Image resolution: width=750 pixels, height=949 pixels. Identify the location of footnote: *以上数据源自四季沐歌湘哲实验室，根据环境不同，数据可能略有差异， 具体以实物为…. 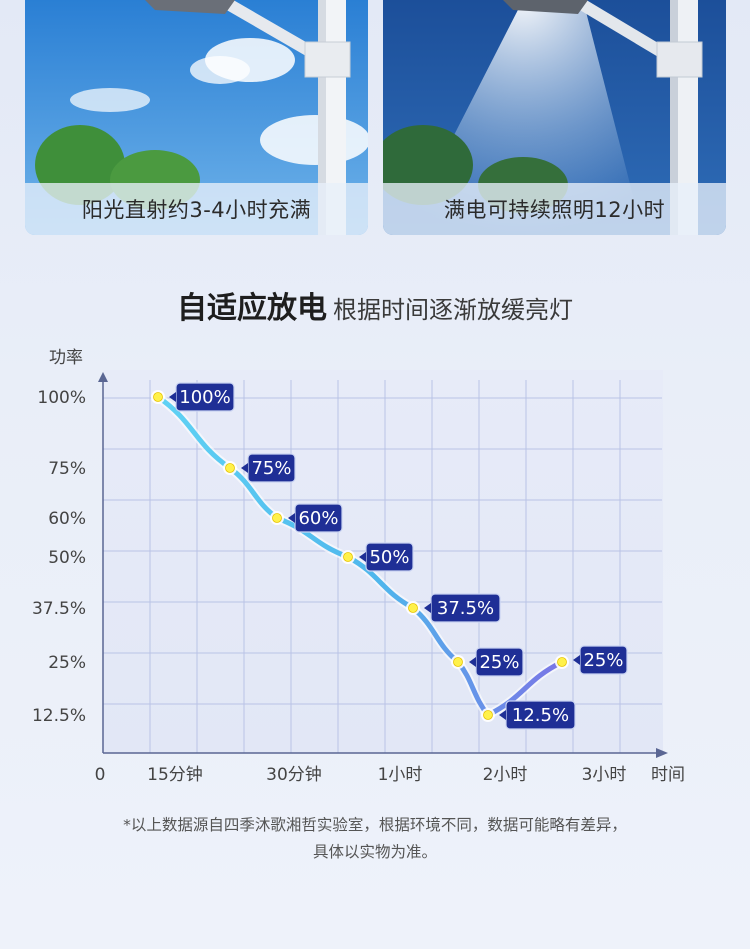
(375, 839).